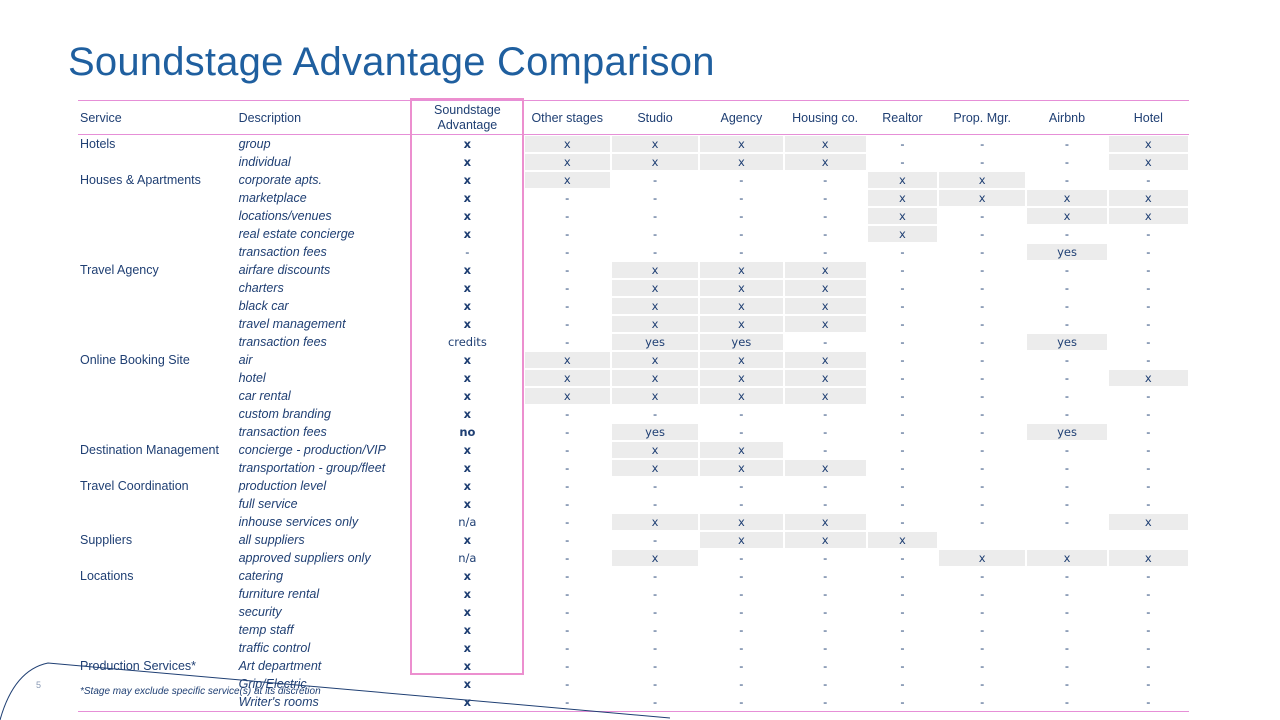 This screenshot has width=1280, height=720. What do you see at coordinates (633, 378) in the screenshot?
I see `table-row: hotel x x x x x - - - x` at bounding box center [633, 378].